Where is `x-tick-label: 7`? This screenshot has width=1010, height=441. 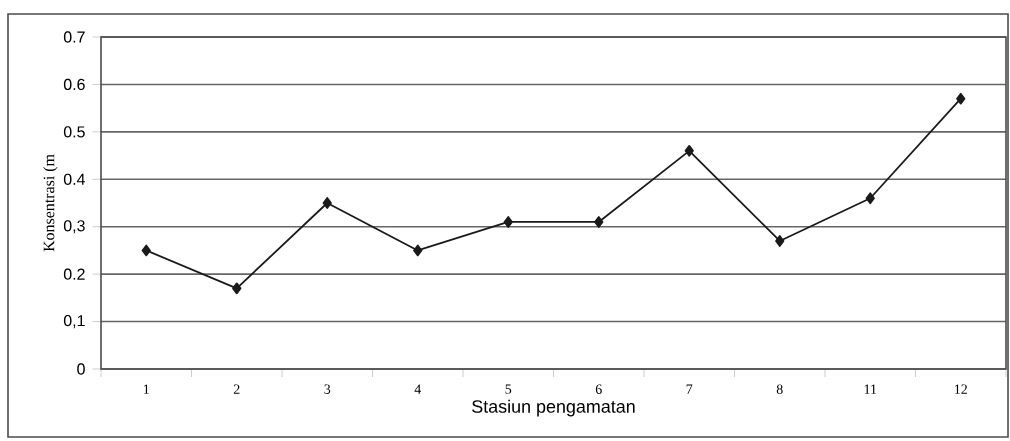
x-tick-label: 7 is located at coordinates (689, 389).